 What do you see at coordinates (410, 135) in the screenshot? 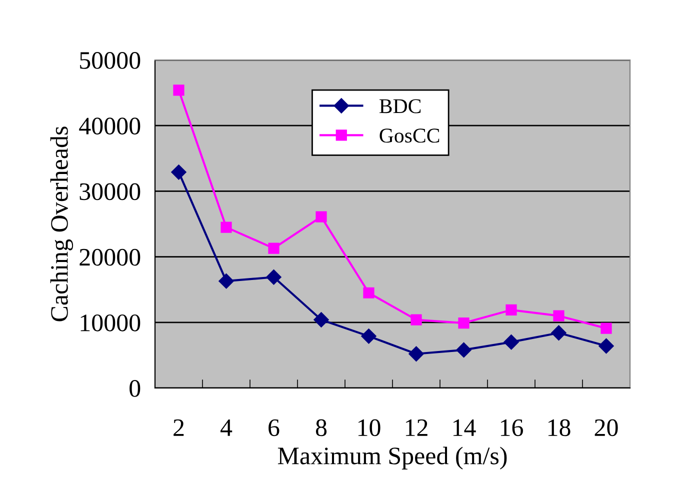
I see `legend-label: GosCC` at bounding box center [410, 135].